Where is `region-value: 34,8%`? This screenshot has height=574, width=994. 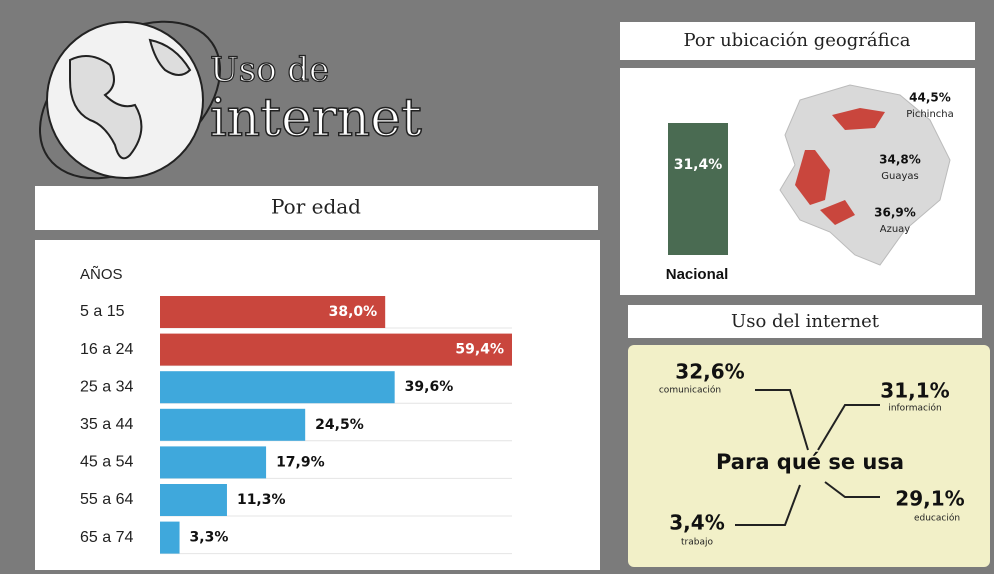
region-value: 34,8% is located at coordinates (900, 160).